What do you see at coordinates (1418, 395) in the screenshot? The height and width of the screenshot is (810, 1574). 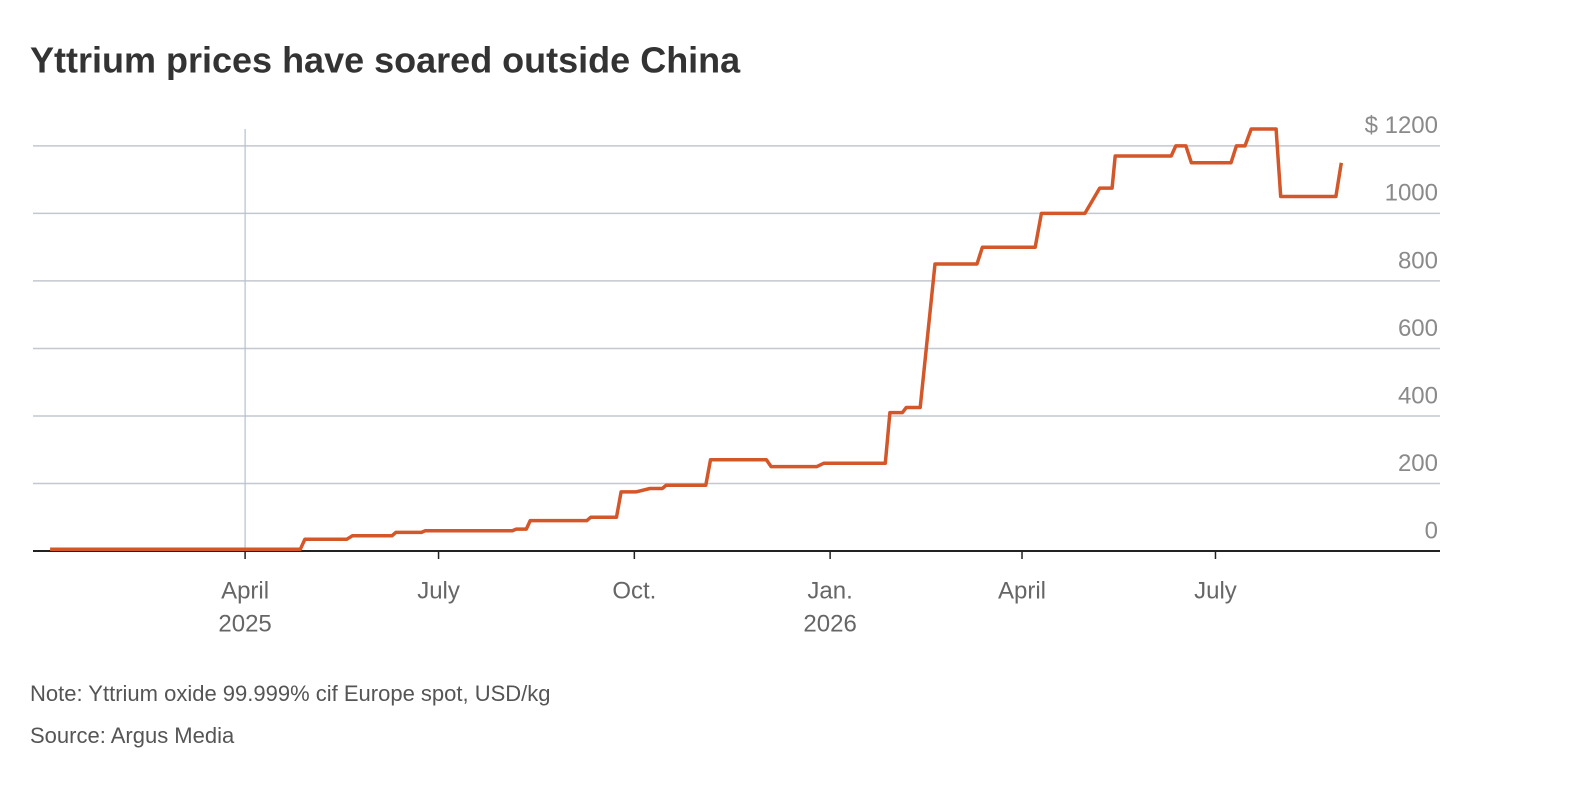 I see `y-tick-label: 400` at bounding box center [1418, 395].